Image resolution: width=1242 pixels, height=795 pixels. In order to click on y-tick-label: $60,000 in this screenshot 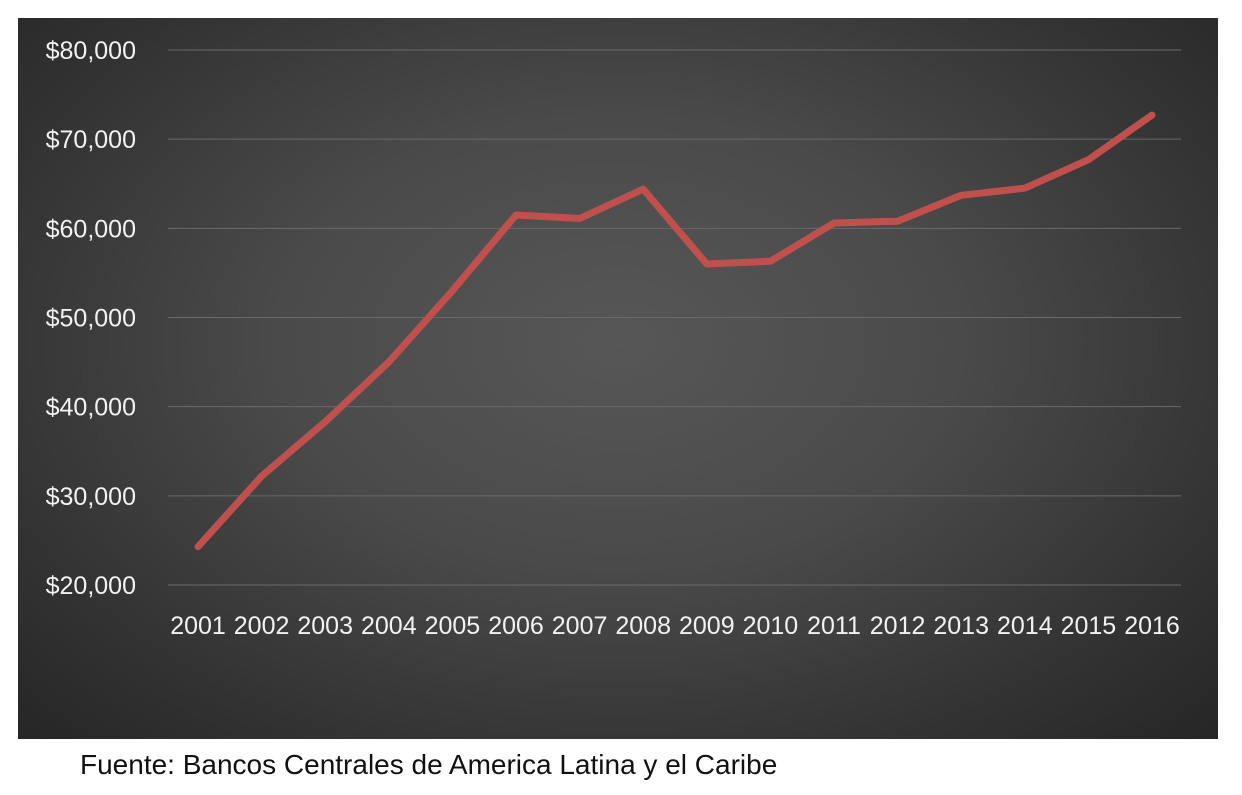, I will do `click(91, 229)`.